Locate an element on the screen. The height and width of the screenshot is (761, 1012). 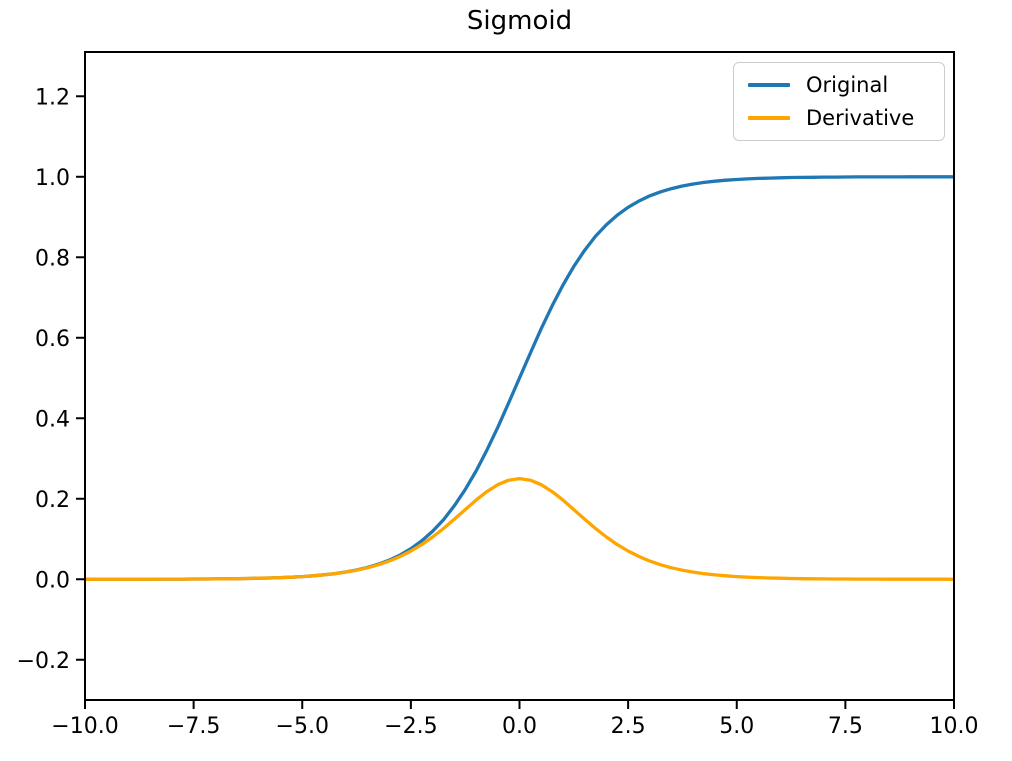
legend-item-derivative: Derivative is located at coordinates (839, 118).